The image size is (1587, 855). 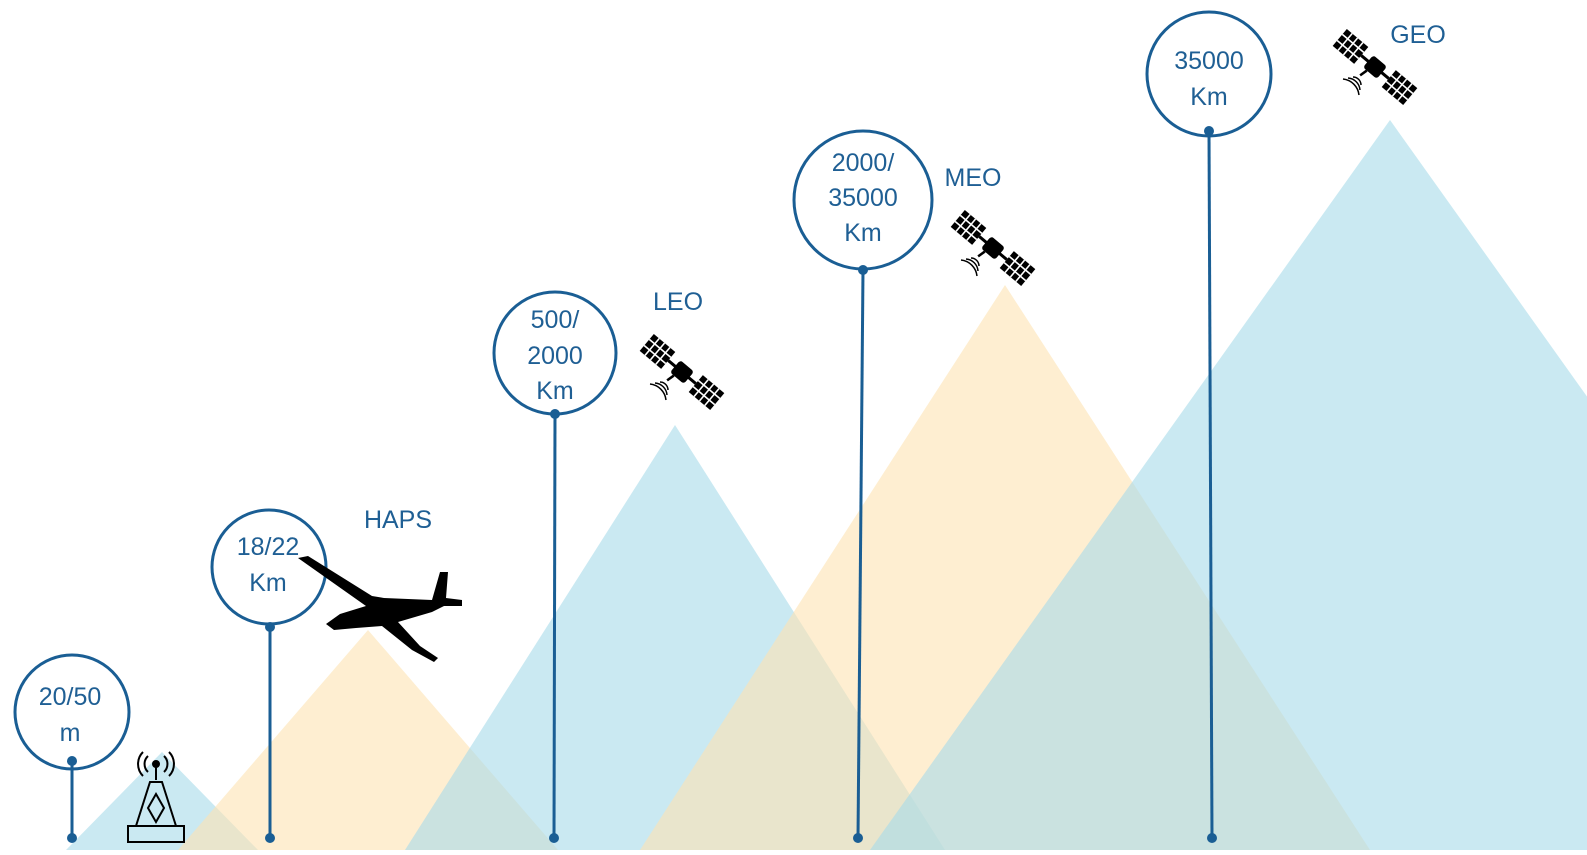 What do you see at coordinates (70, 697) in the screenshot?
I see `altitude-label-ground-line1: 20/50` at bounding box center [70, 697].